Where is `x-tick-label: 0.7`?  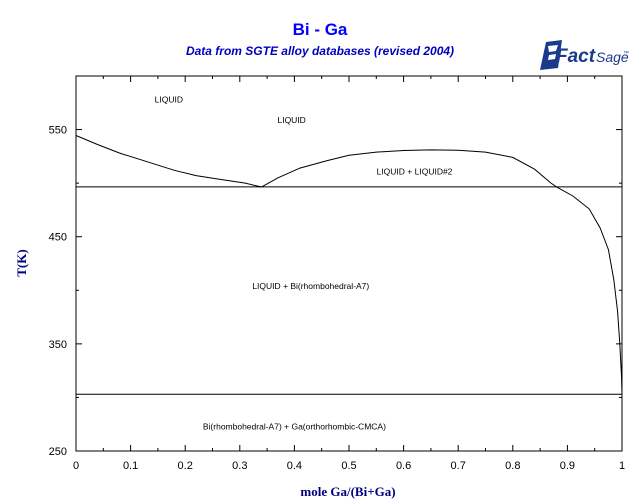 x-tick-label: 0.7 is located at coordinates (458, 466).